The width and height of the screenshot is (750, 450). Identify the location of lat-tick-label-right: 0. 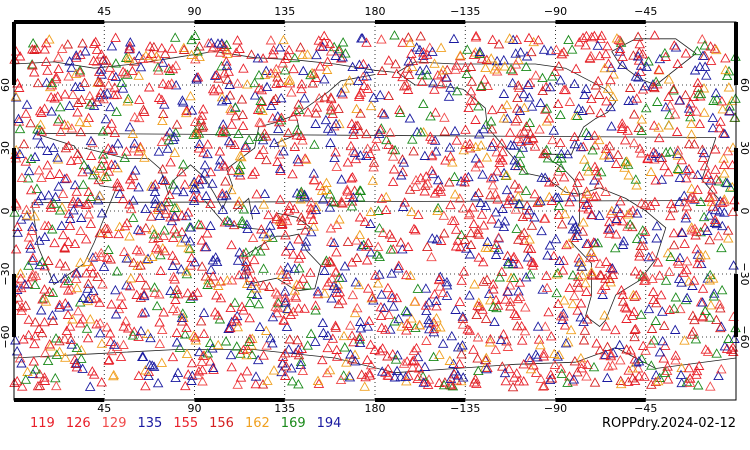
(744, 211).